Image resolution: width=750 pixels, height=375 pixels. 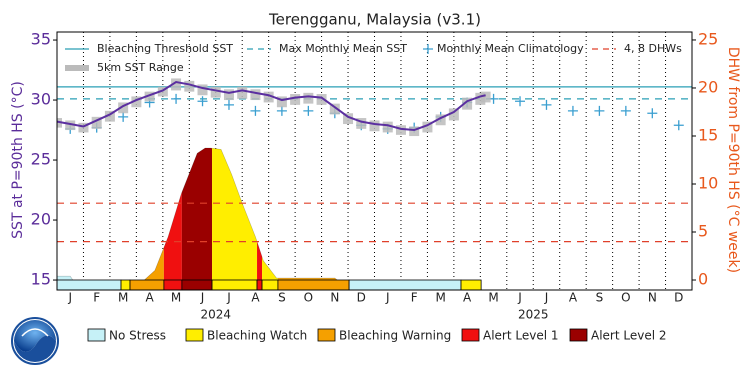 What do you see at coordinates (35, 341) in the screenshot?
I see `noaa-logo` at bounding box center [35, 341].